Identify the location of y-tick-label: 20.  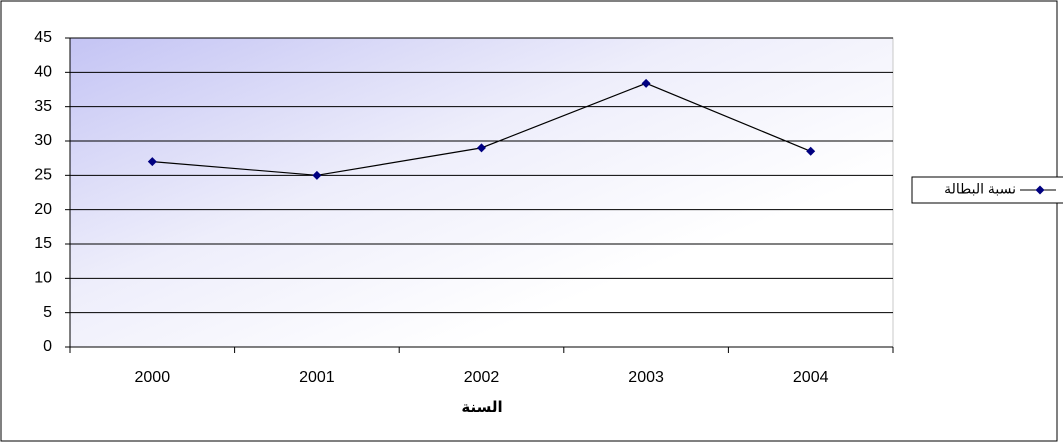
(43, 209).